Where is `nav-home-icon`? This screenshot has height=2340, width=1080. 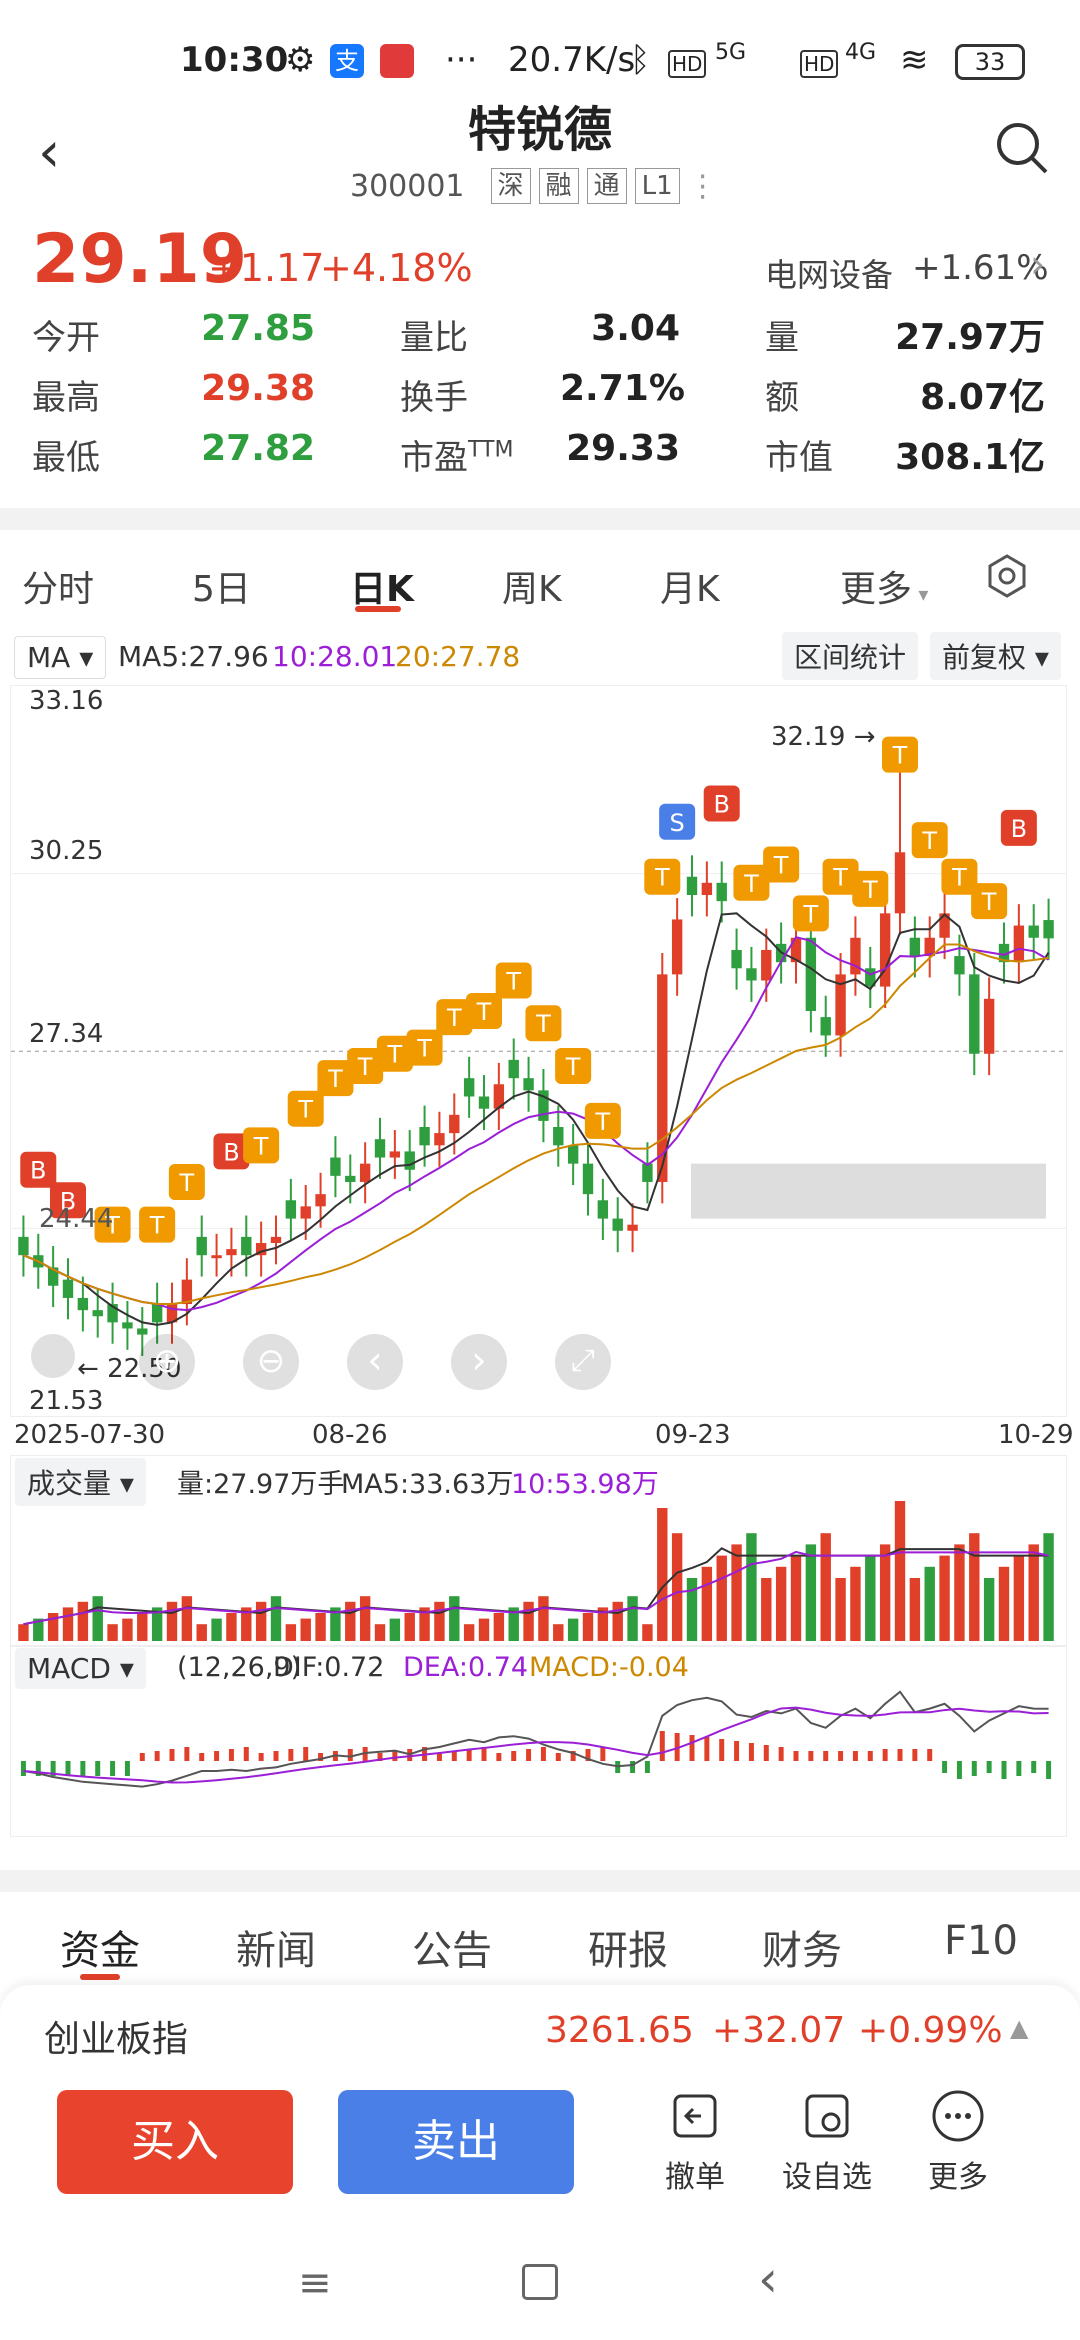 nav-home-icon is located at coordinates (540, 2282).